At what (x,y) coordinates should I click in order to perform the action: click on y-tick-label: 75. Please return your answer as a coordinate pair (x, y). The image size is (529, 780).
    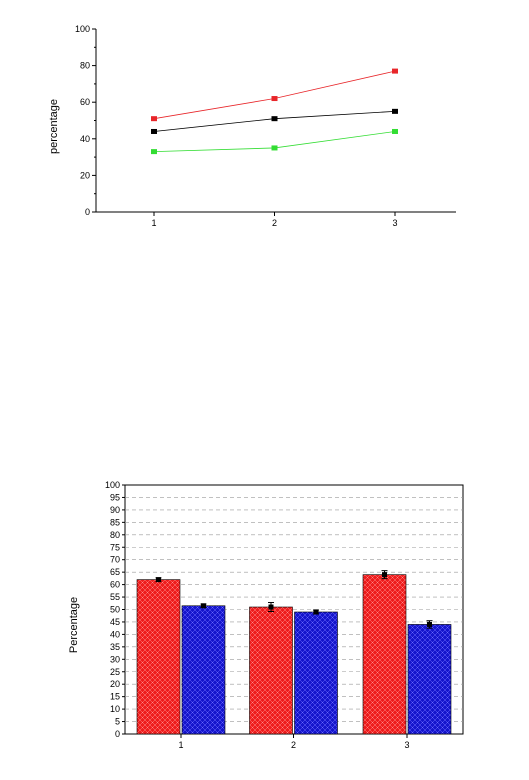
    Looking at the image, I should click on (115, 547).